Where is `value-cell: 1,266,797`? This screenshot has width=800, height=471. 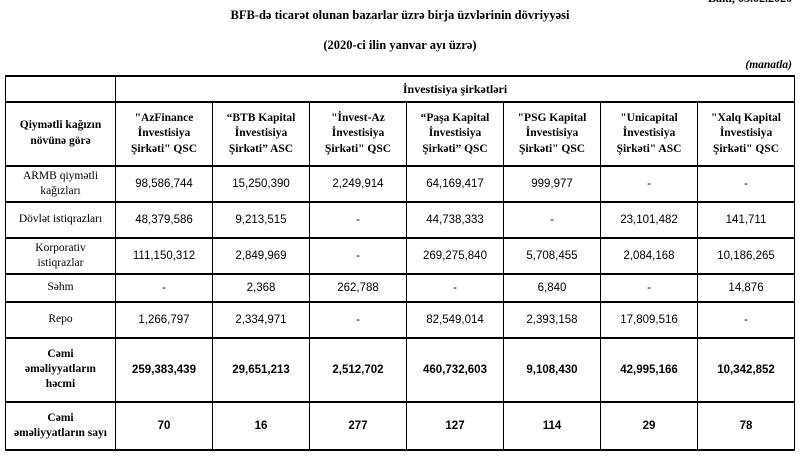 value-cell: 1,266,797 is located at coordinates (164, 319).